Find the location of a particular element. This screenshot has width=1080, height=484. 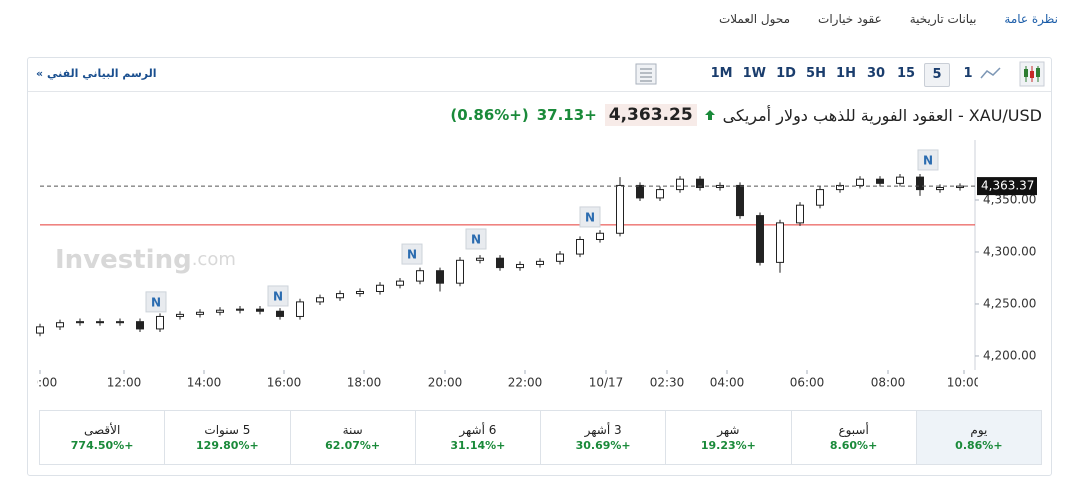

y-tick-label: 4,300.00 is located at coordinates (1009, 251).